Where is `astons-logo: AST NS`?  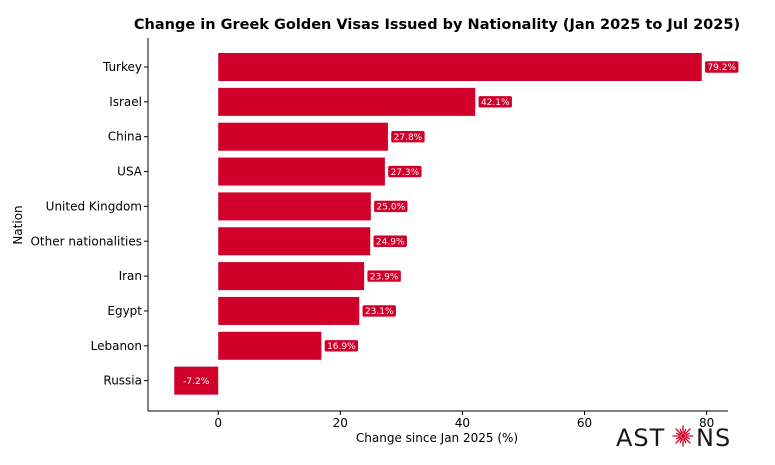 astons-logo: AST NS is located at coordinates (673, 438).